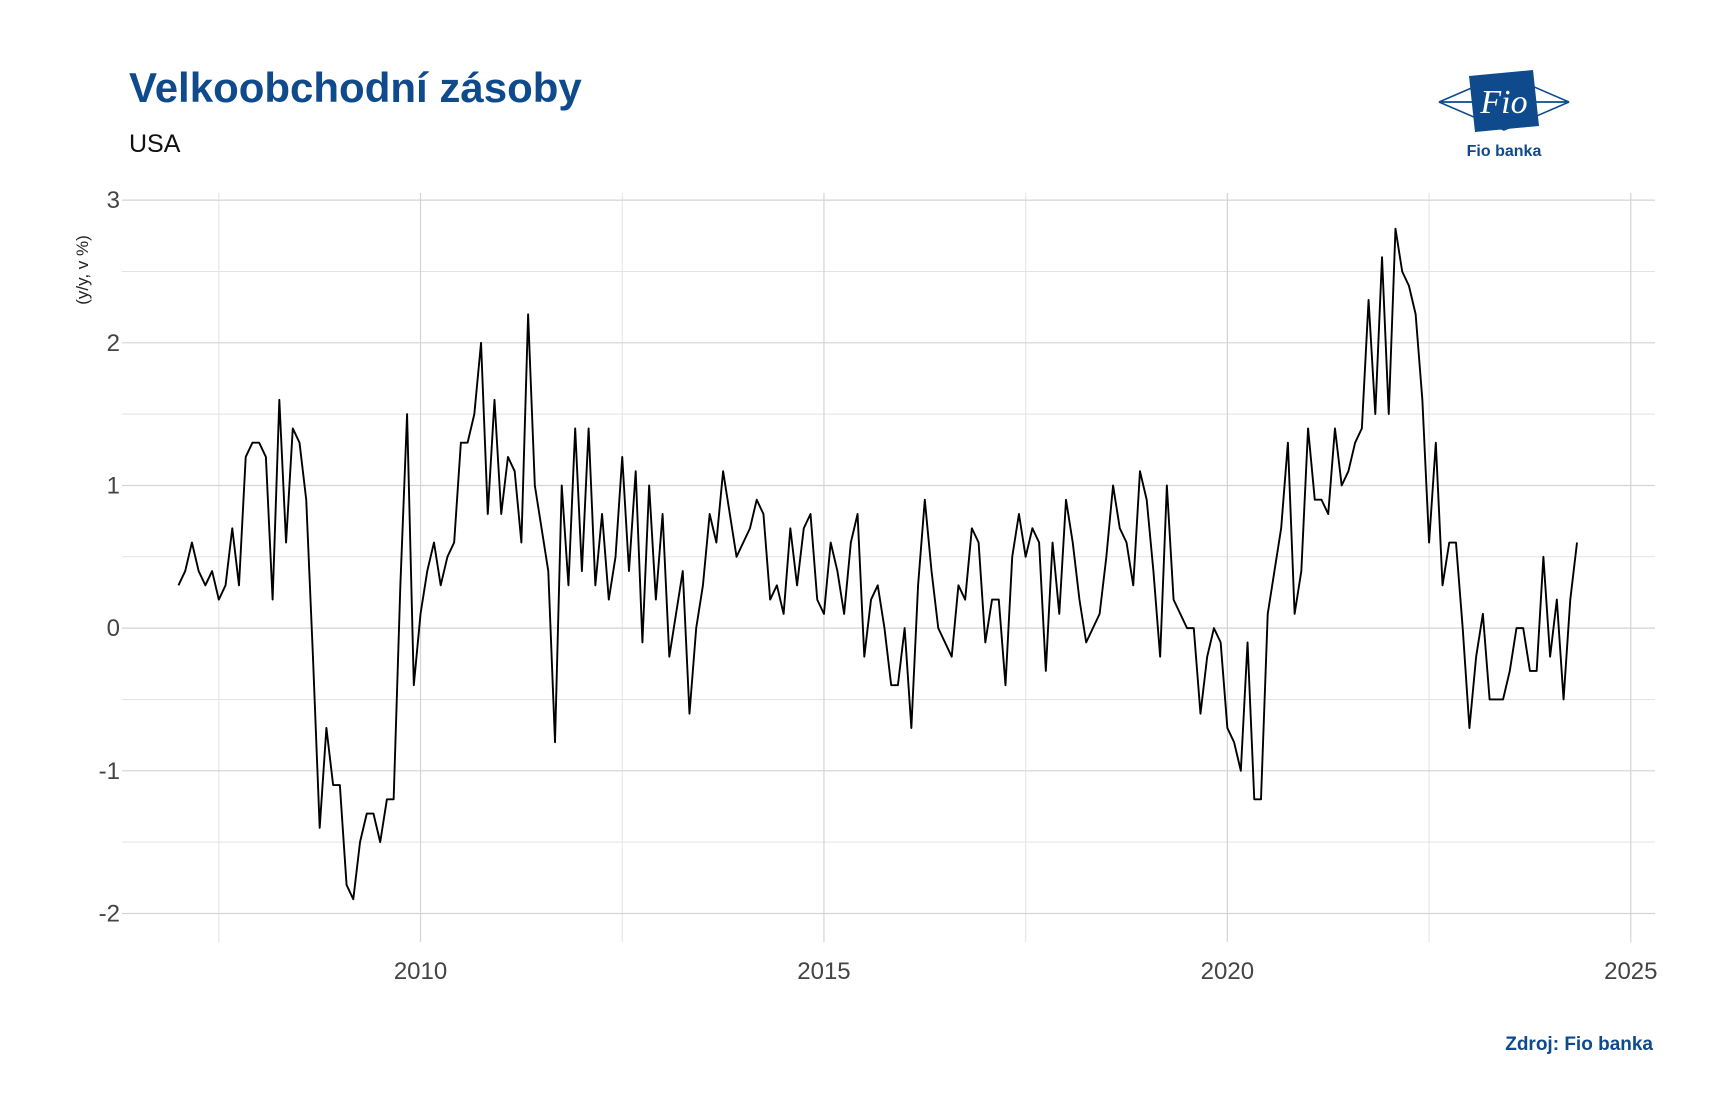  What do you see at coordinates (1227, 971) in the screenshot?
I see `x-tick-label: 2020` at bounding box center [1227, 971].